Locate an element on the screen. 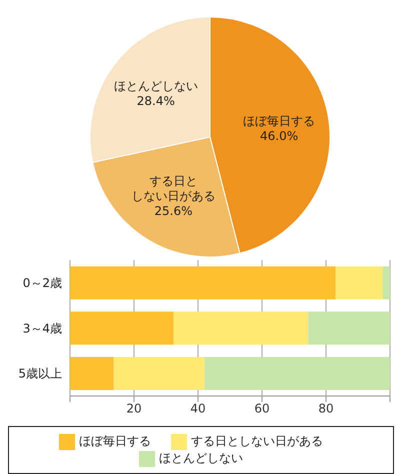  x-tick-label: 40 is located at coordinates (198, 409).